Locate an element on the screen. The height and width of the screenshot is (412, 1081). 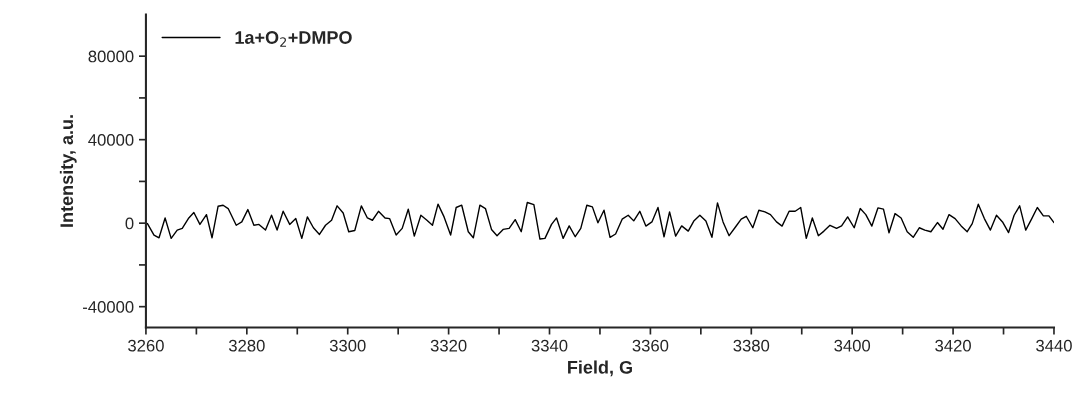
x-axis-title: Field, G is located at coordinates (600, 368).